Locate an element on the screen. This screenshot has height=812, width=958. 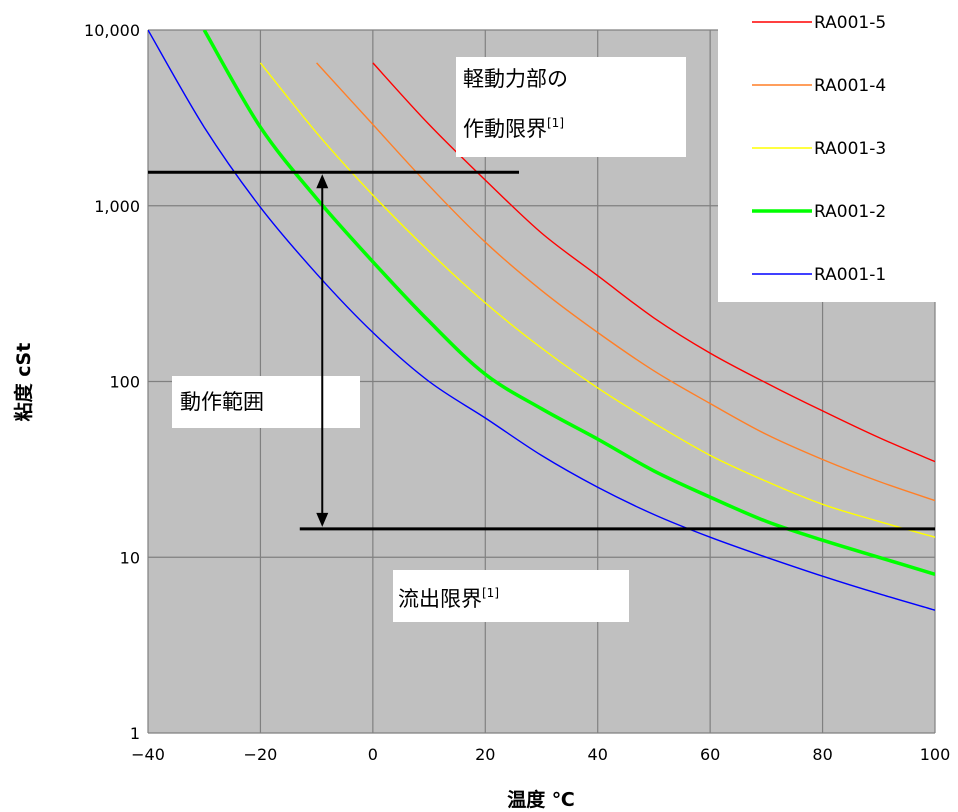
legend-label-ra001-1: RA001-1 is located at coordinates (850, 275).